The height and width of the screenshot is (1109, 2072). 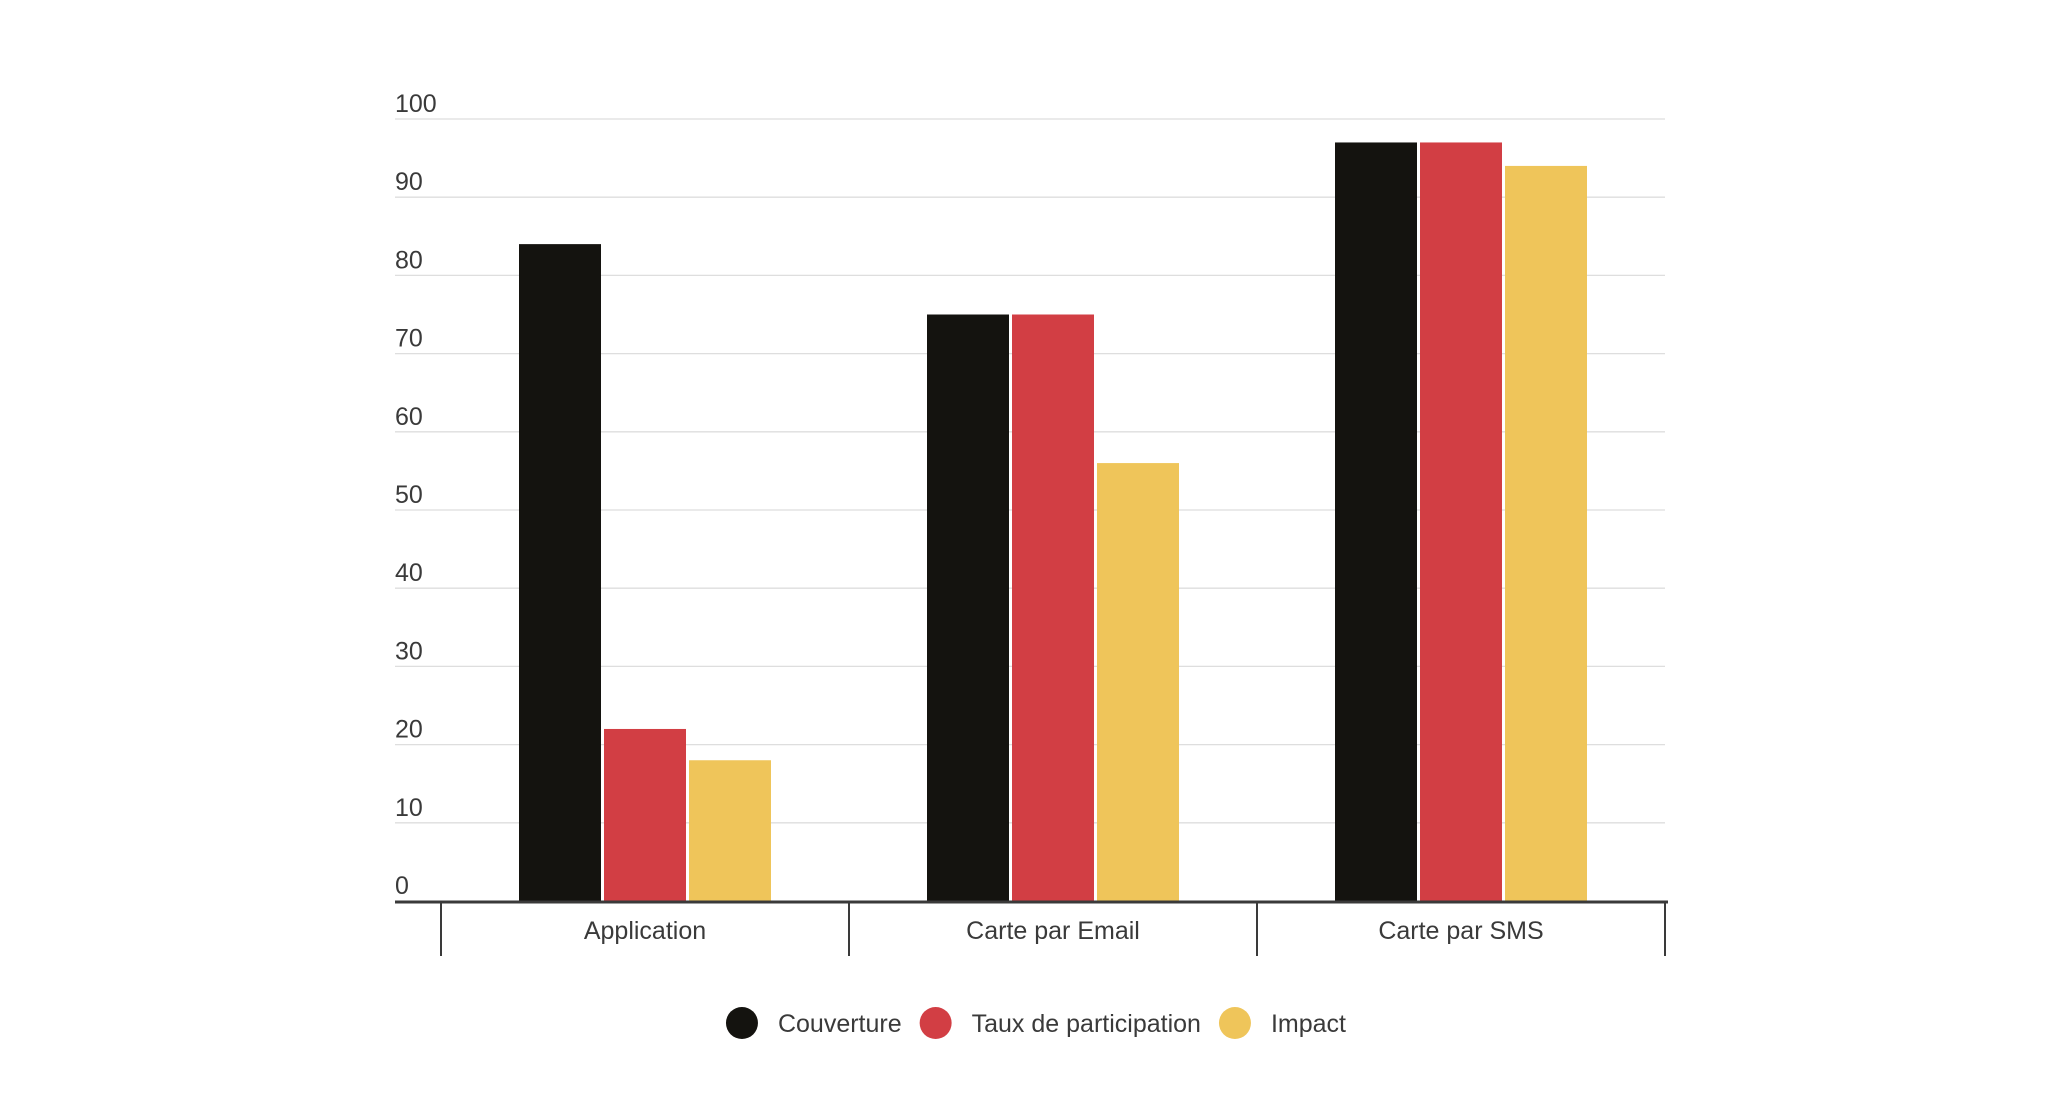 I want to click on legend-item: Impact, so click(x=1282, y=1023).